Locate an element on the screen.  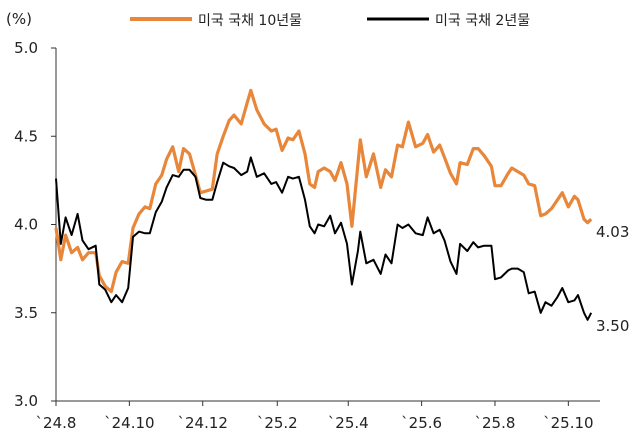
end-label-2y: 3.50 is located at coordinates (612, 326).